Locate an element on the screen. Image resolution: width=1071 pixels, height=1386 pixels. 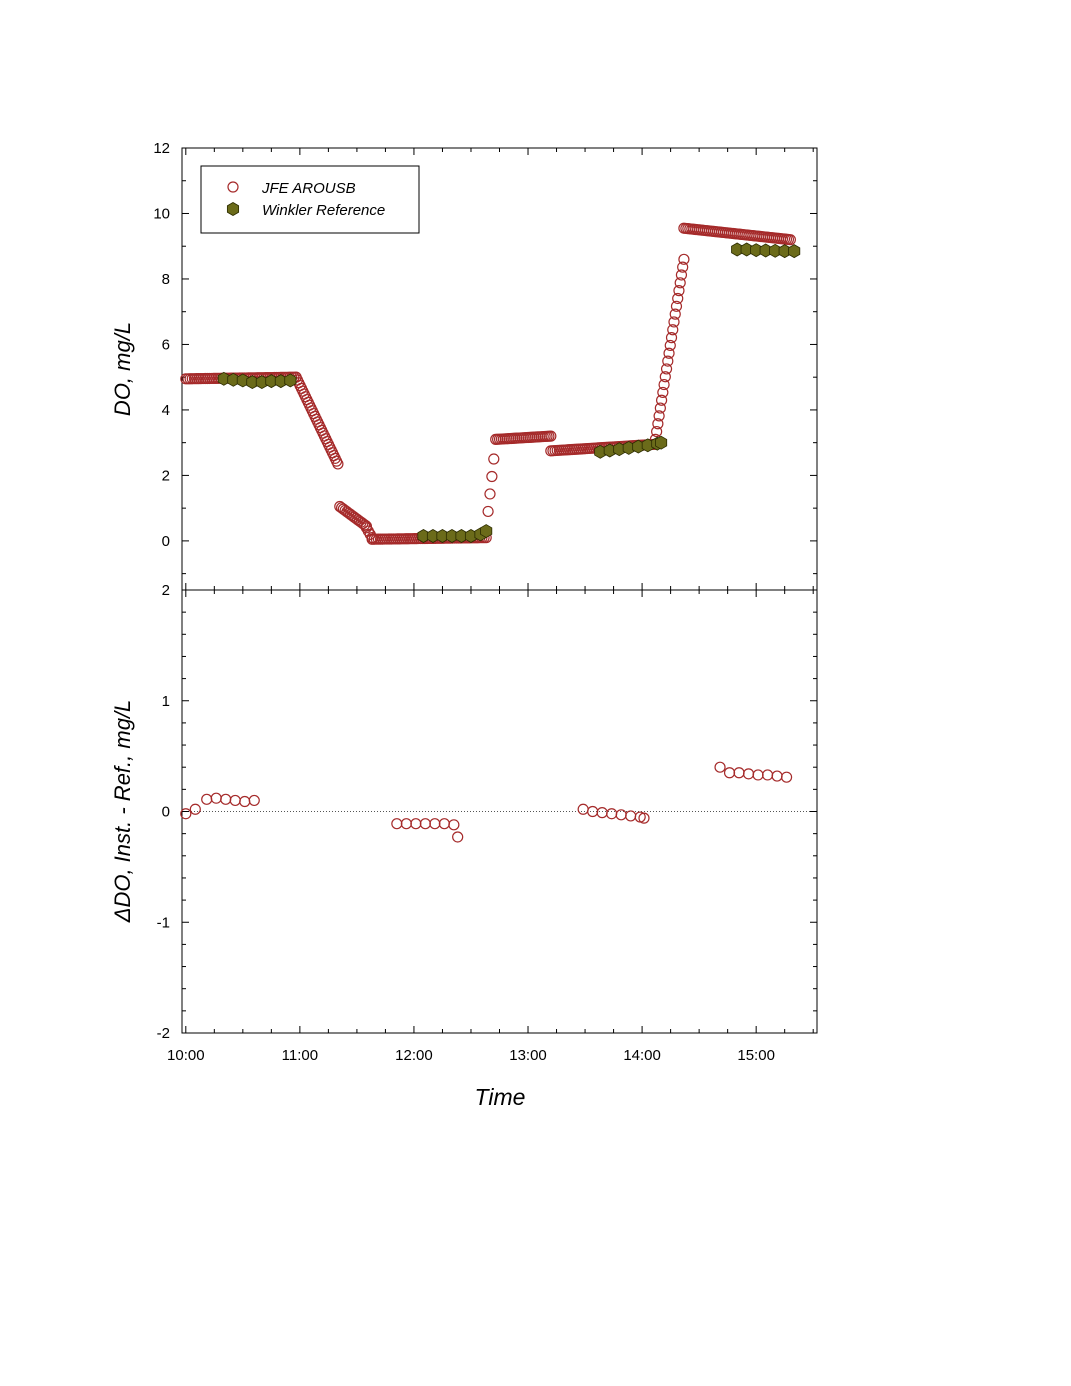
legend-box is located at coordinates (310, 199).